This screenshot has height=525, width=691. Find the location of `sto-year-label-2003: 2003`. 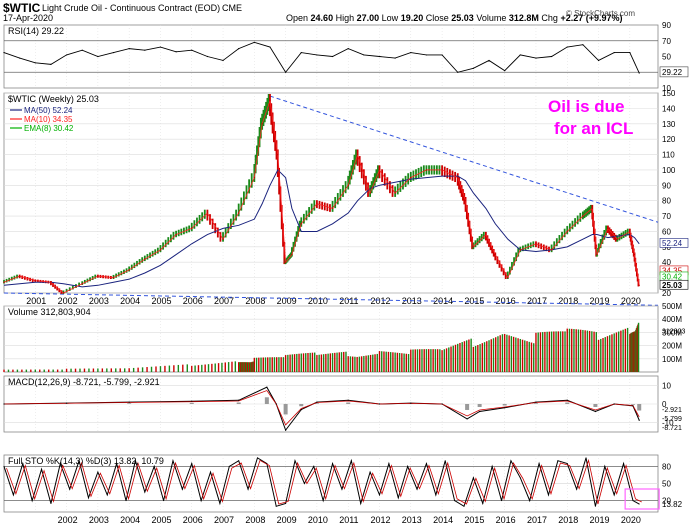

sto-year-label-2003: 2003 is located at coordinates (99, 520).